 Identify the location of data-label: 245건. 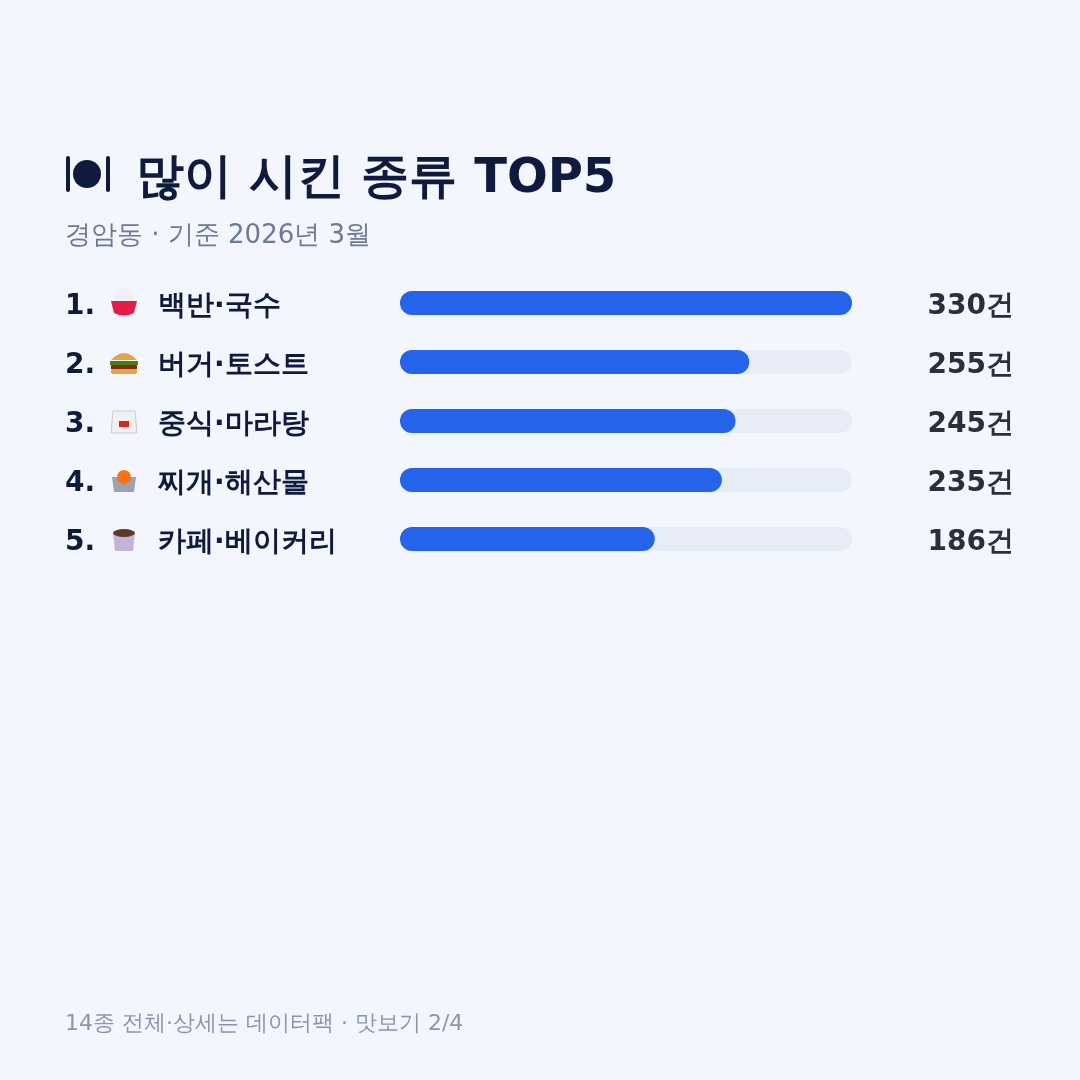
(970, 422).